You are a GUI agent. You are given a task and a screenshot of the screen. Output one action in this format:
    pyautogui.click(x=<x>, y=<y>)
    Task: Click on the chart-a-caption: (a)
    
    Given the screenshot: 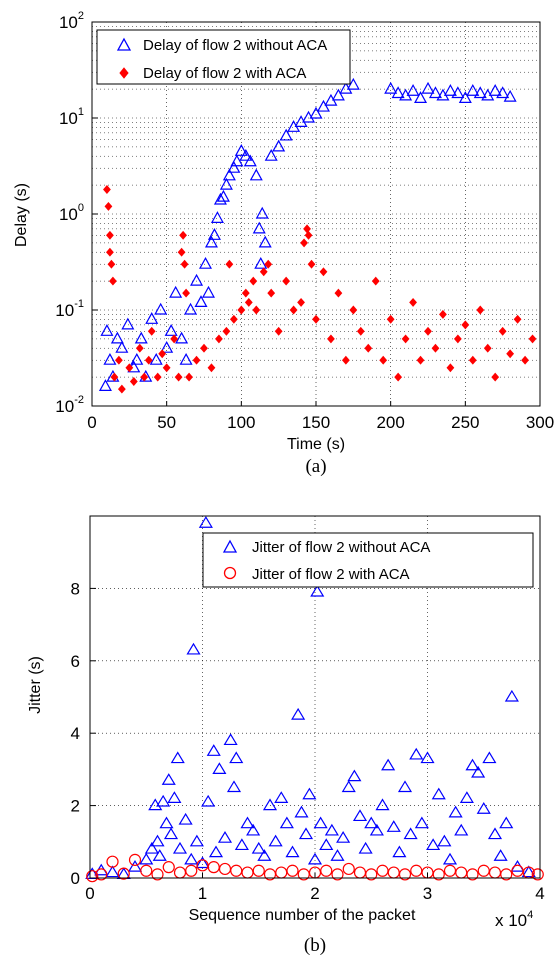 What is the action you would take?
    pyautogui.click(x=315, y=466)
    